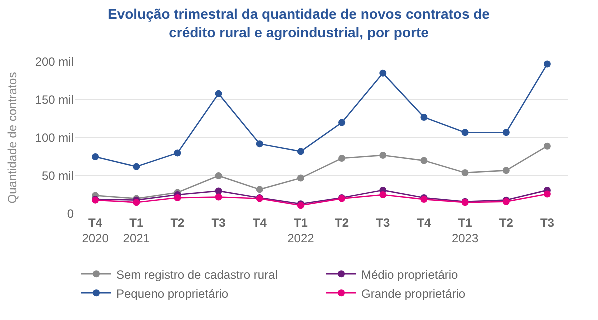 This screenshot has height=320, width=598. What do you see at coordinates (70, 214) in the screenshot?
I see `y-tick-label: 0` at bounding box center [70, 214].